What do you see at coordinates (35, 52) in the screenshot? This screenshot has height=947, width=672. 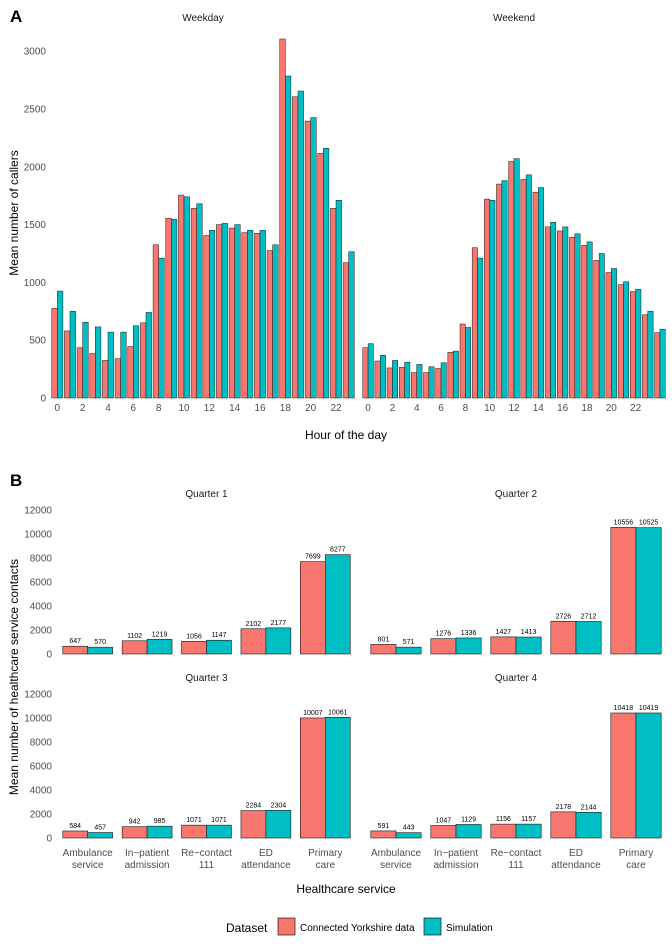 I see `y-tick-label: 3000` at bounding box center [35, 52].